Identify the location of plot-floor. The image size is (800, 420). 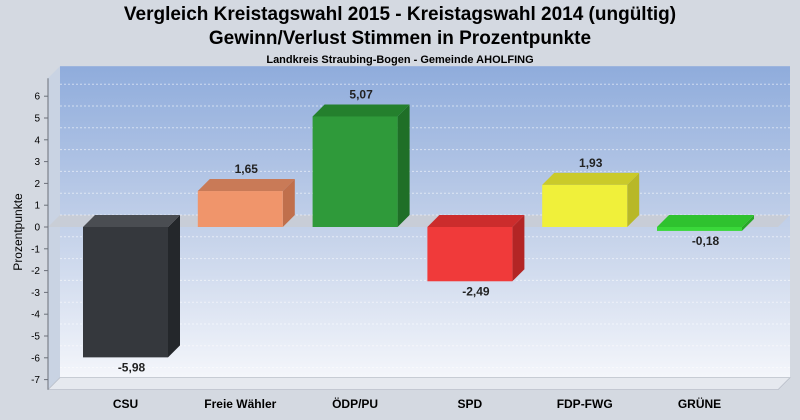
(419, 384).